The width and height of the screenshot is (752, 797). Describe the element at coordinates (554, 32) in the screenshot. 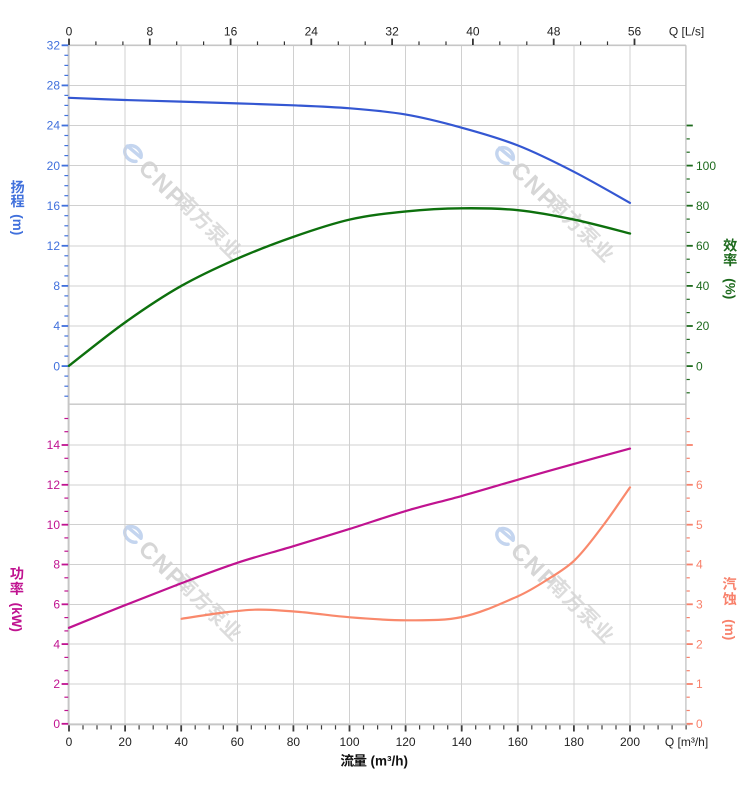

I see `svg-text: 48` at that location.